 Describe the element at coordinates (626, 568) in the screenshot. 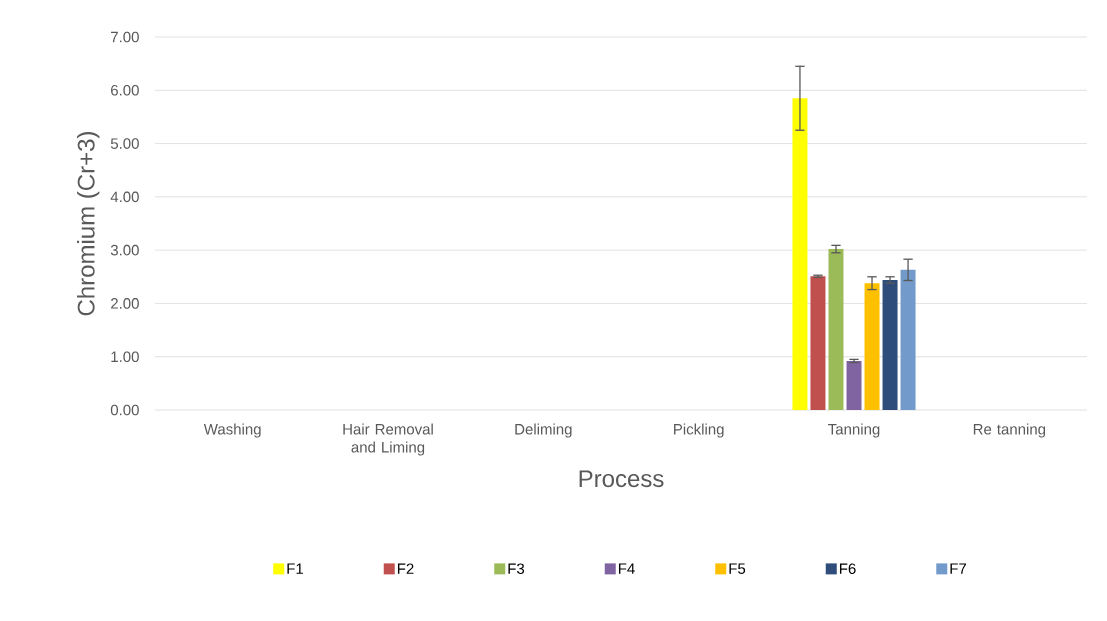

I see `legend-label: F4` at that location.